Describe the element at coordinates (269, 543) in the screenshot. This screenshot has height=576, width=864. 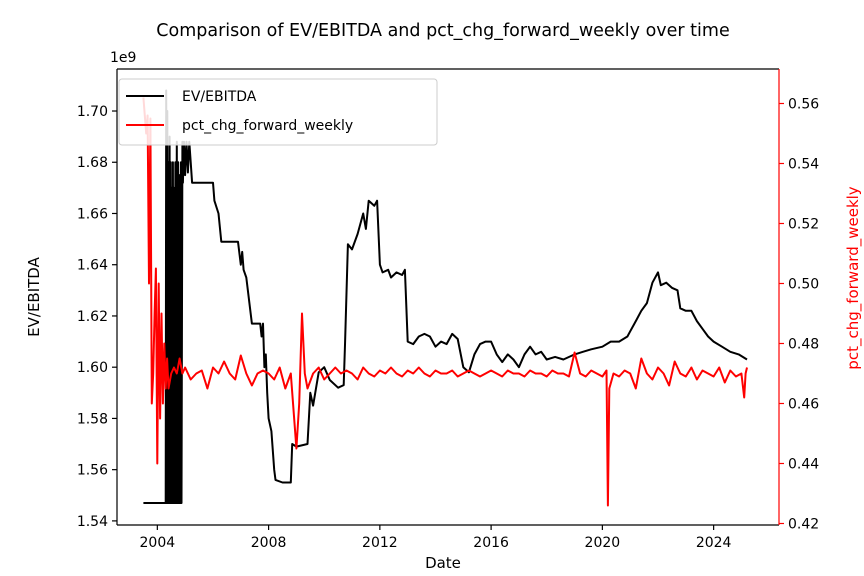
I see `x-tick-label-2008: 2008` at that location.